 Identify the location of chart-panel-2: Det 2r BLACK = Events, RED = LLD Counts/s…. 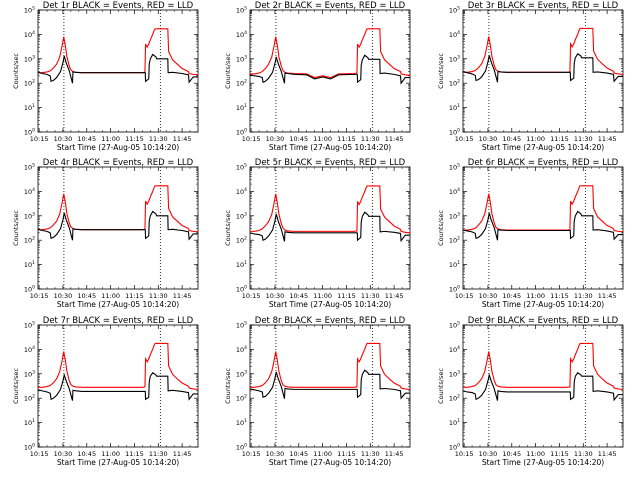
(317, 76).